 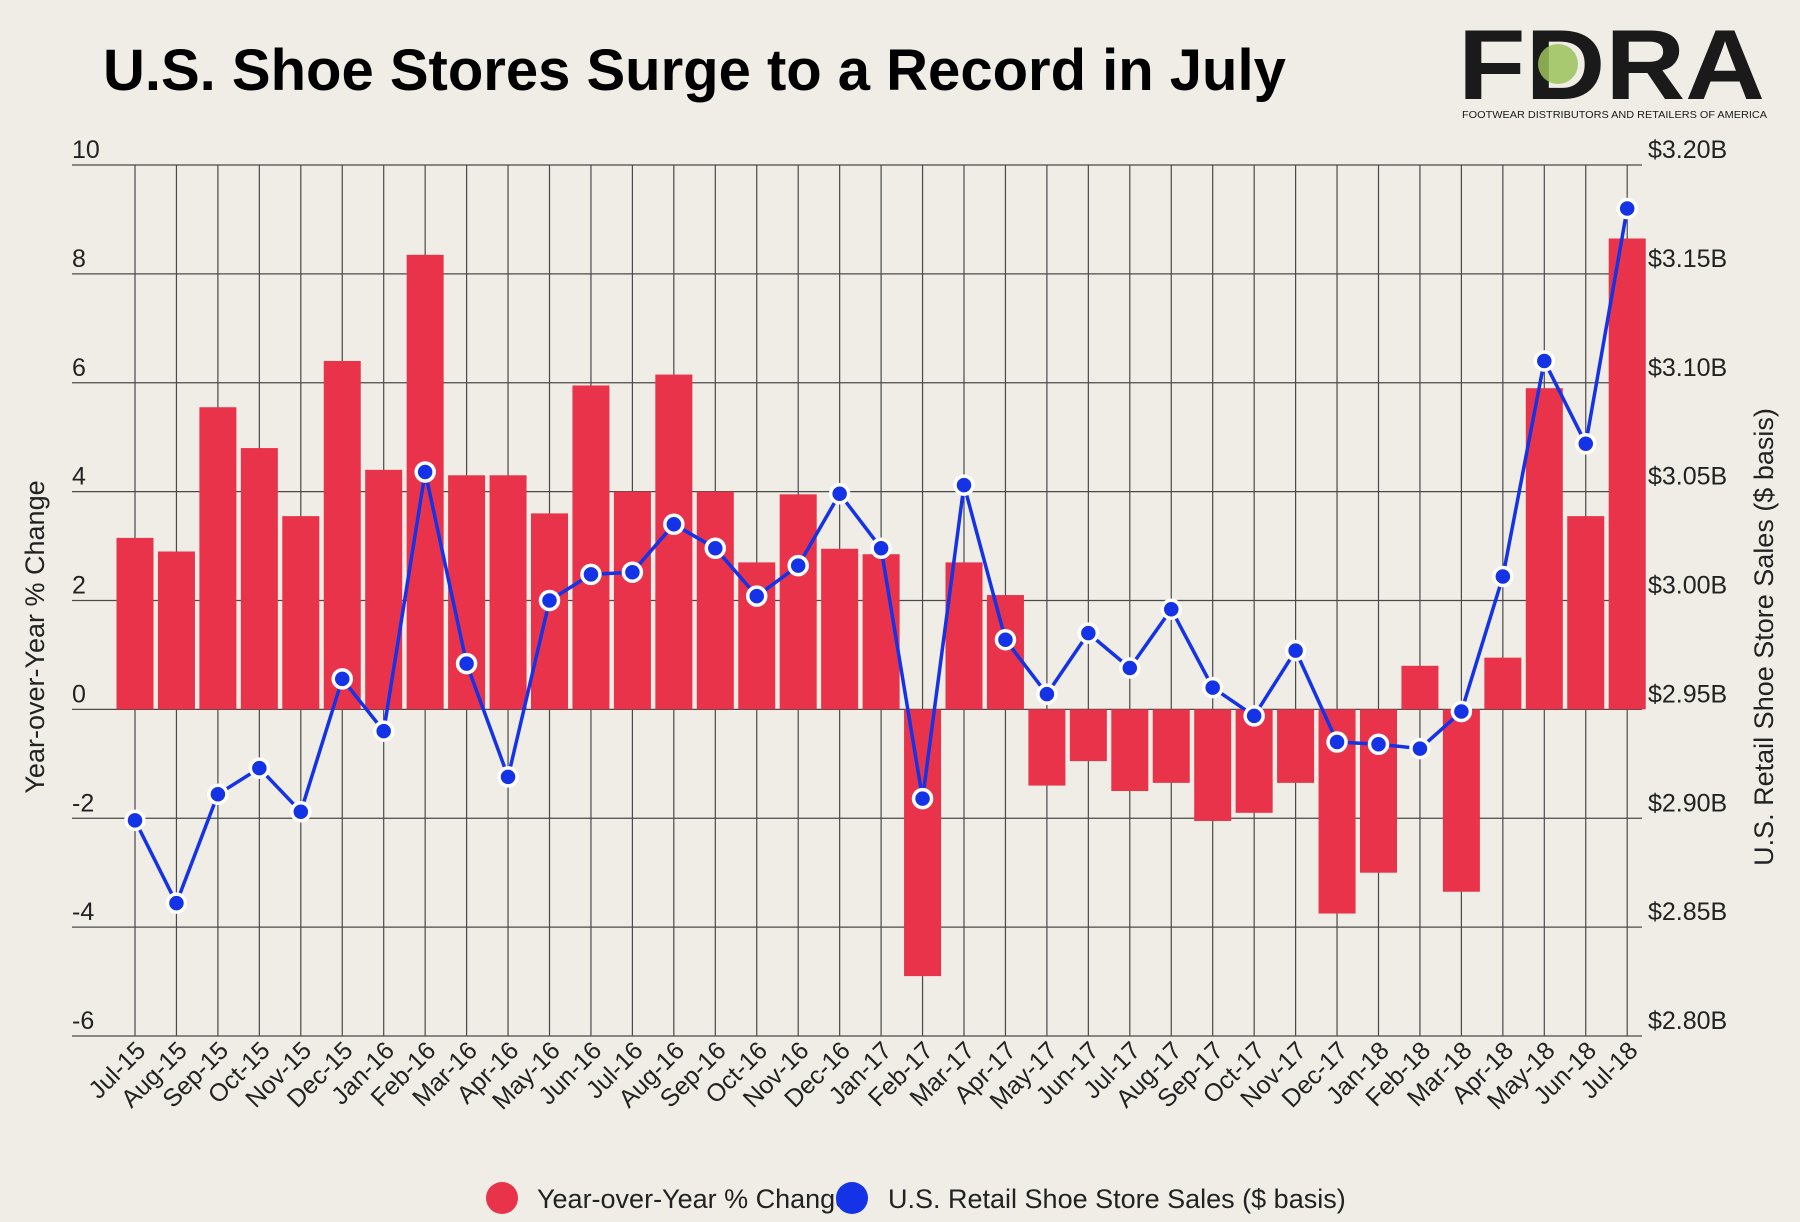 I want to click on left-tick-label: 4, so click(x=79, y=477).